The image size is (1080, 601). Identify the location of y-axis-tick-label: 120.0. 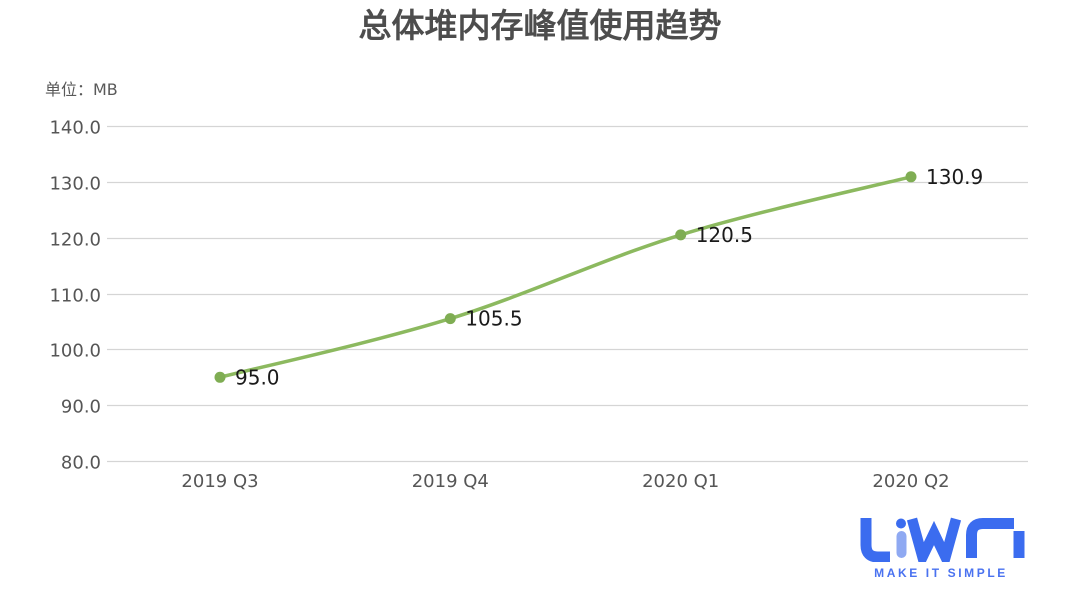
(75, 240).